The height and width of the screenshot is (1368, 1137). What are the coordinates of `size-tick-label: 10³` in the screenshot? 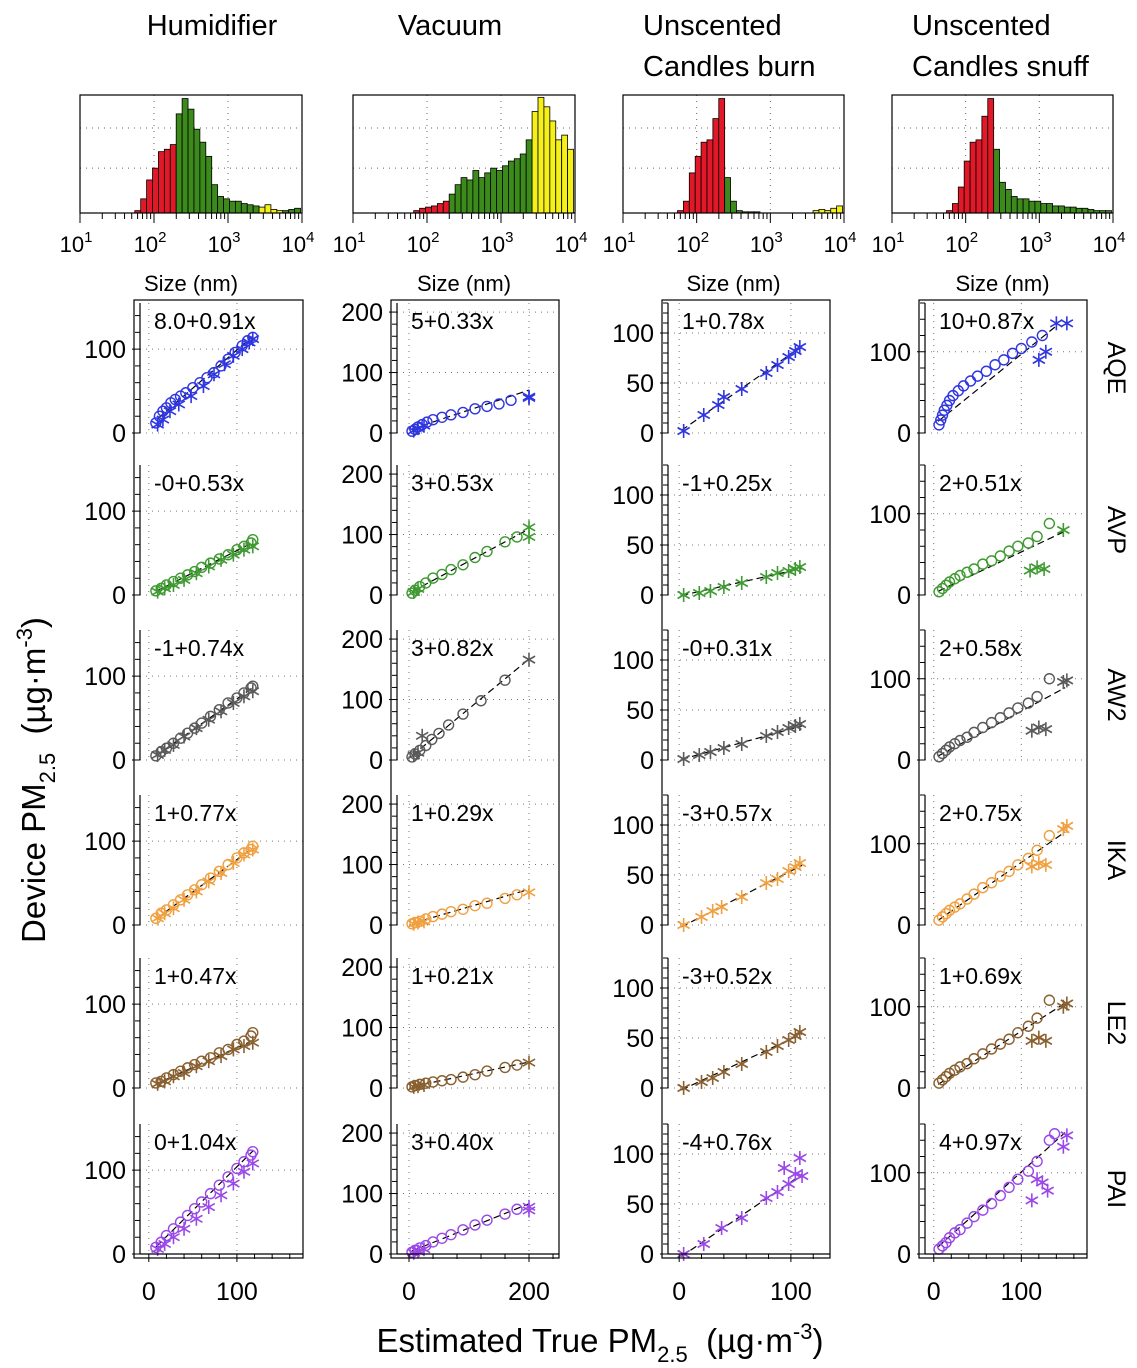 It's located at (1035, 243).